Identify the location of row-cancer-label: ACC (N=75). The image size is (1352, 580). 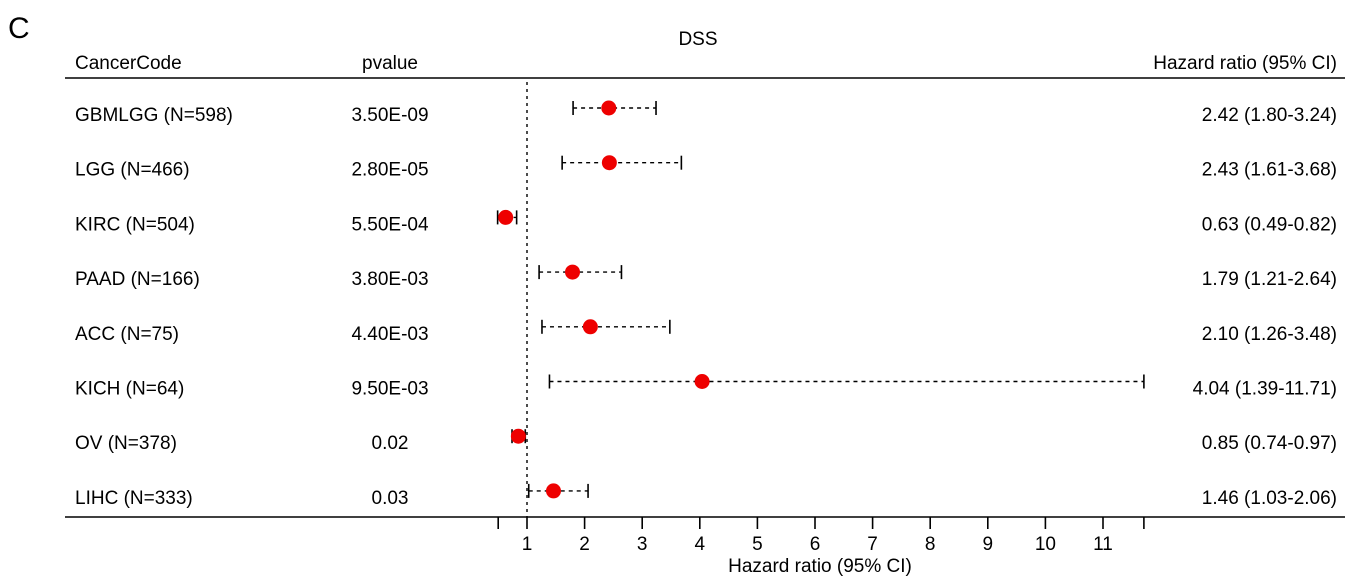
(127, 334).